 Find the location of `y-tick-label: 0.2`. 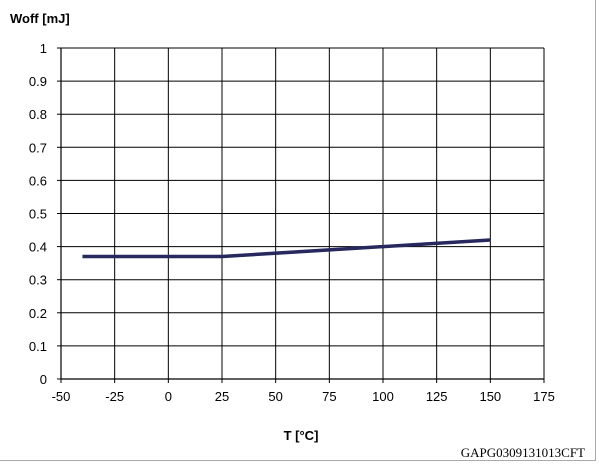

y-tick-label: 0.2 is located at coordinates (38, 313).